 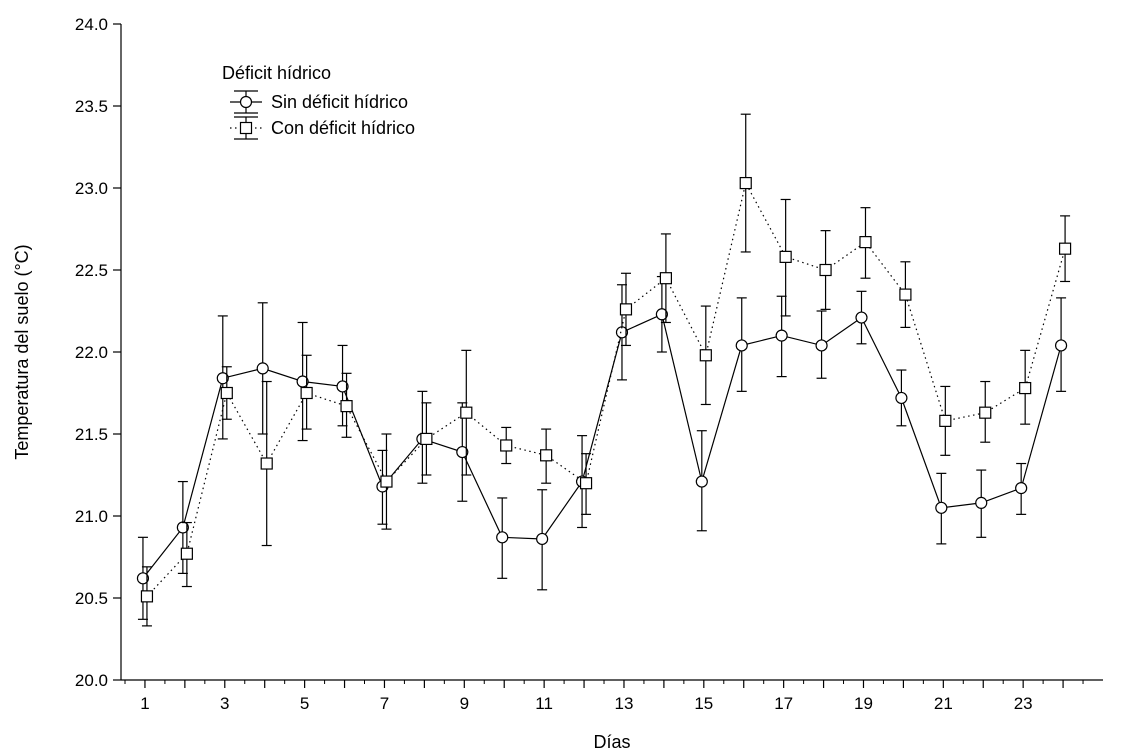 What do you see at coordinates (783, 703) in the screenshot?
I see `x-tick-label: 17` at bounding box center [783, 703].